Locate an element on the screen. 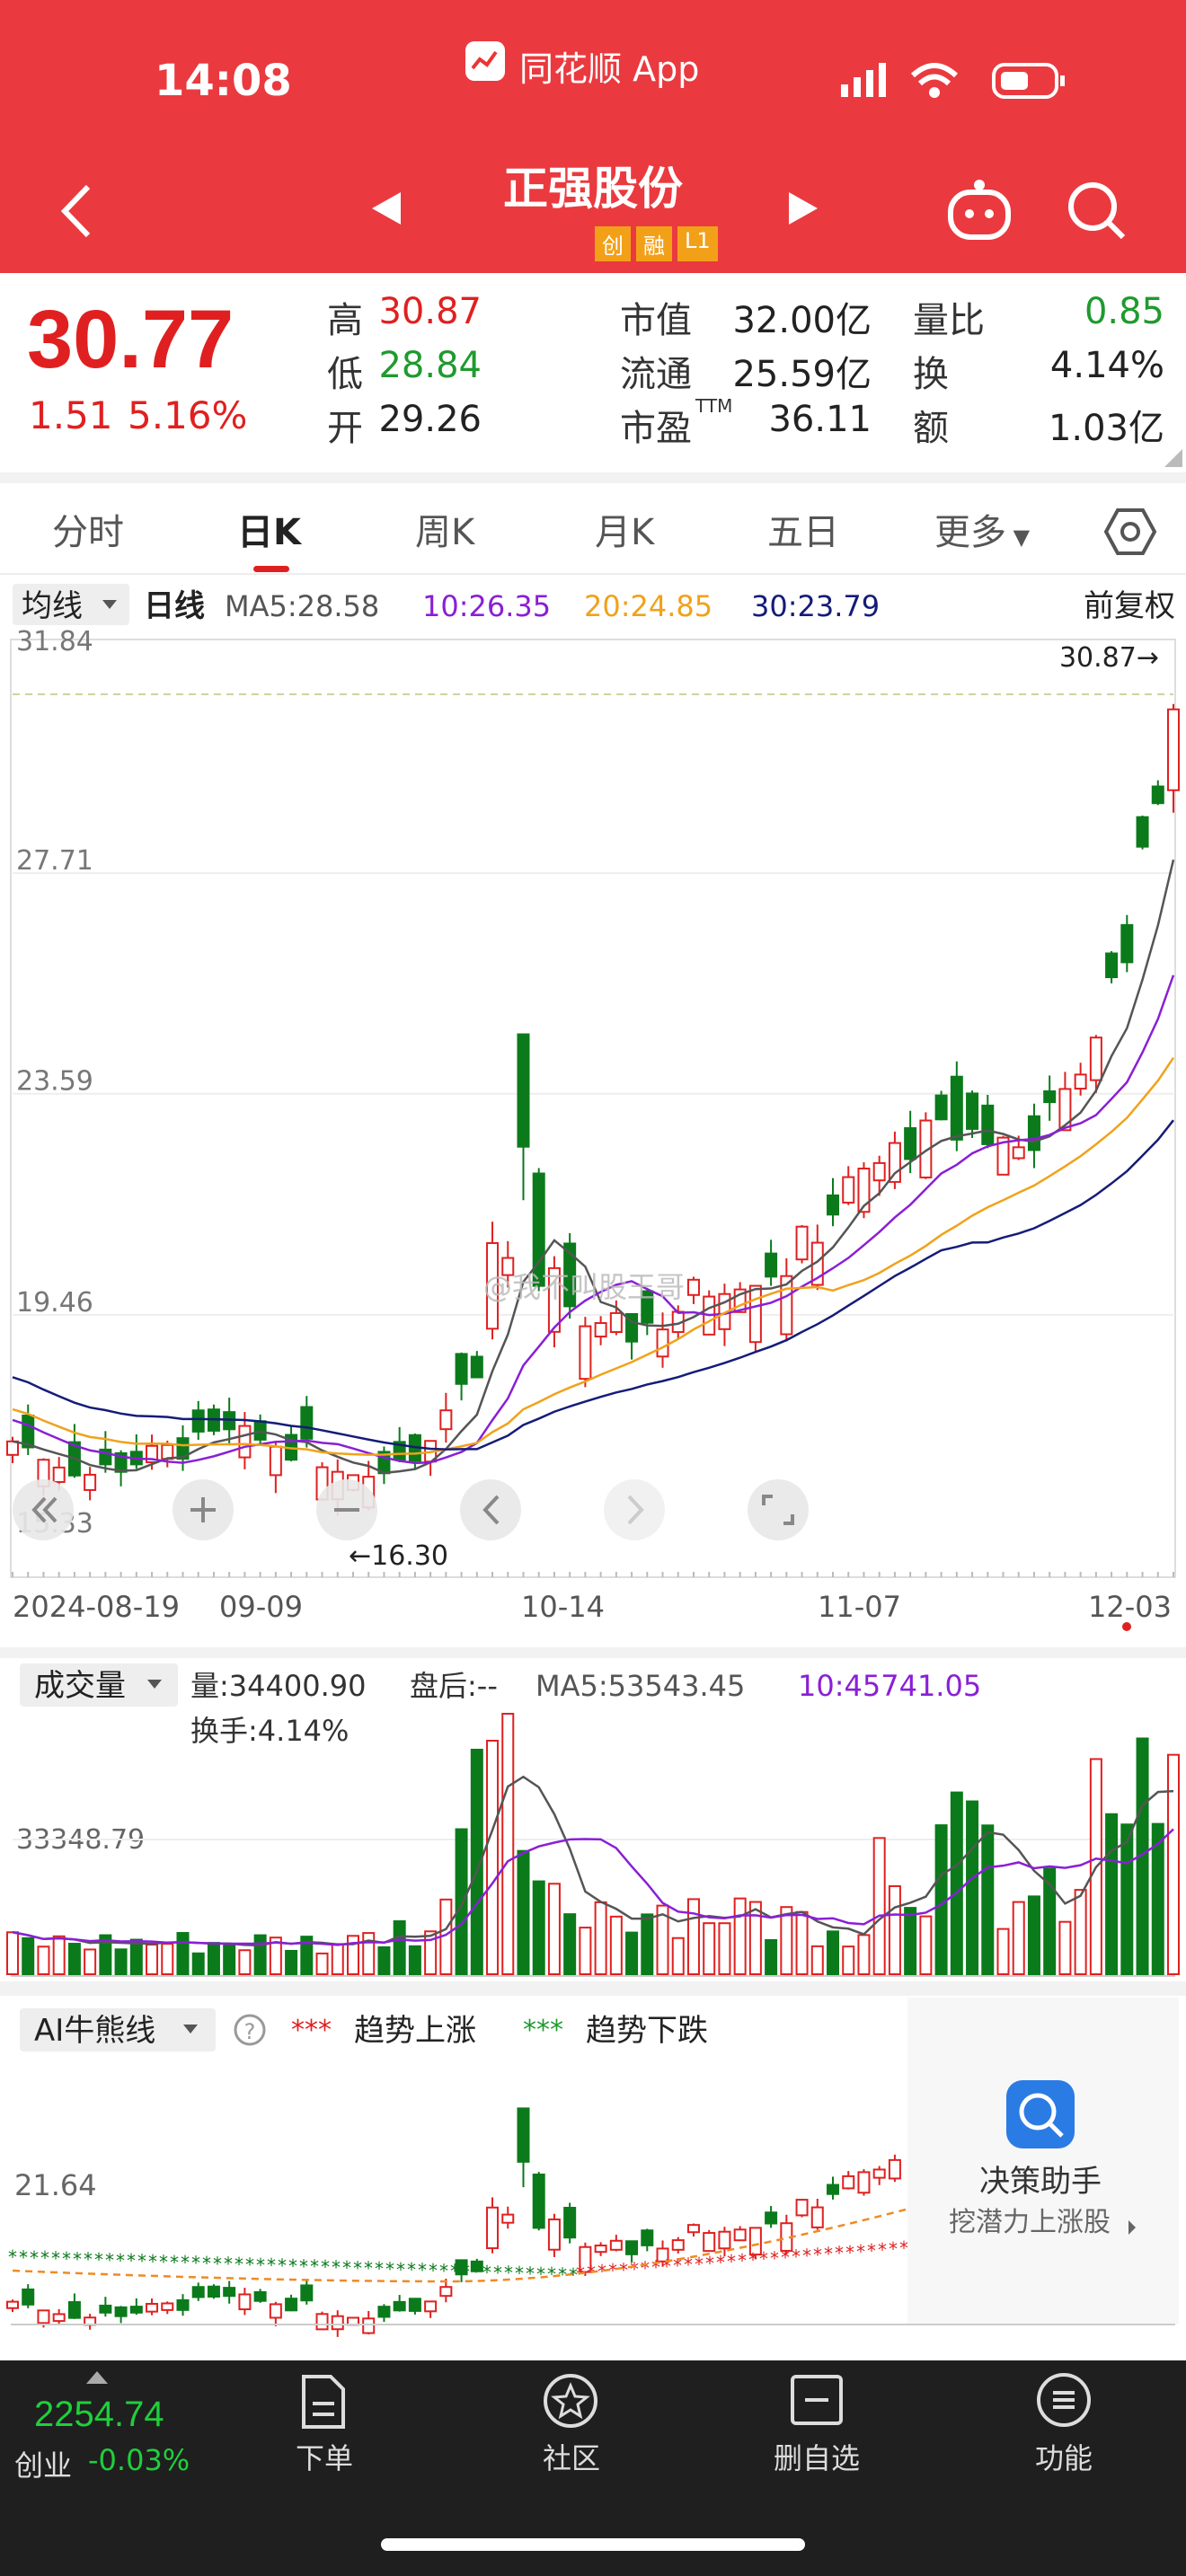 The image size is (1186, 2576). decision-assistant-panel is located at coordinates (1043, 2161).